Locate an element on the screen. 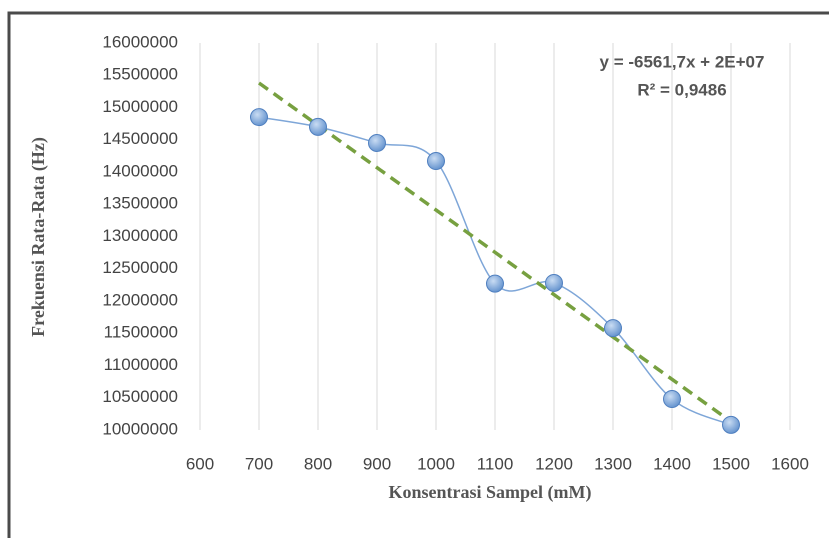  y-tick-label: 11500000 is located at coordinates (141, 332).